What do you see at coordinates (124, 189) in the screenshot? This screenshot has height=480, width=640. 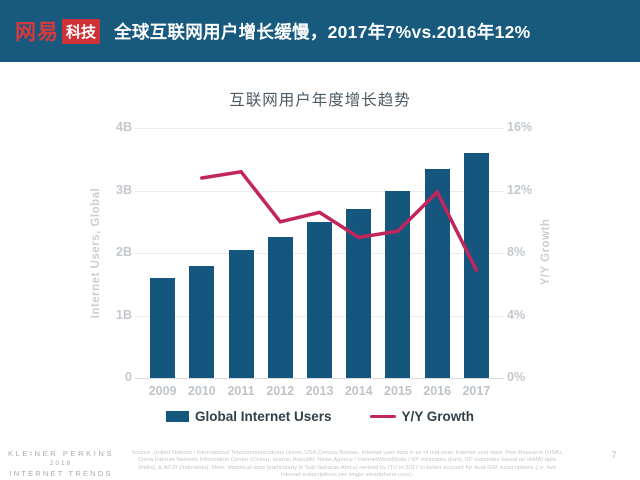 I see `left-axis-tick: 3B` at bounding box center [124, 189].